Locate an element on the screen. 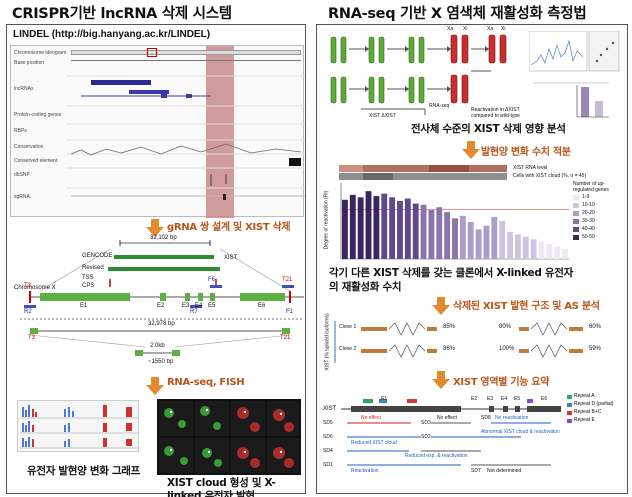 This screenshot has width=632, height=497. sd4-id: SD4 is located at coordinates (328, 451).